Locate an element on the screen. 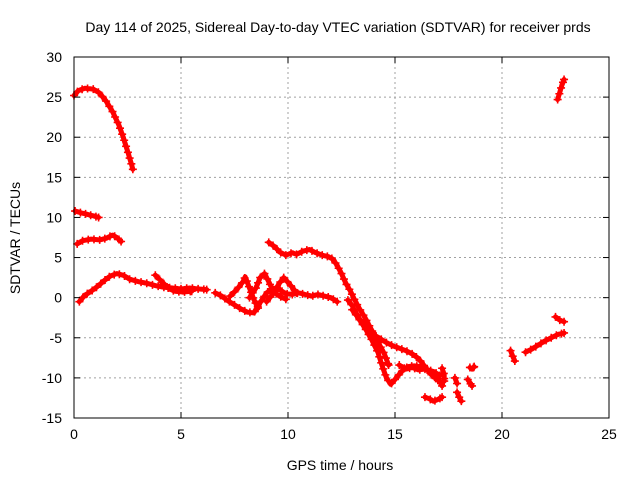 This screenshot has height=480, width=640. y-tick-label: 0 is located at coordinates (58, 298).